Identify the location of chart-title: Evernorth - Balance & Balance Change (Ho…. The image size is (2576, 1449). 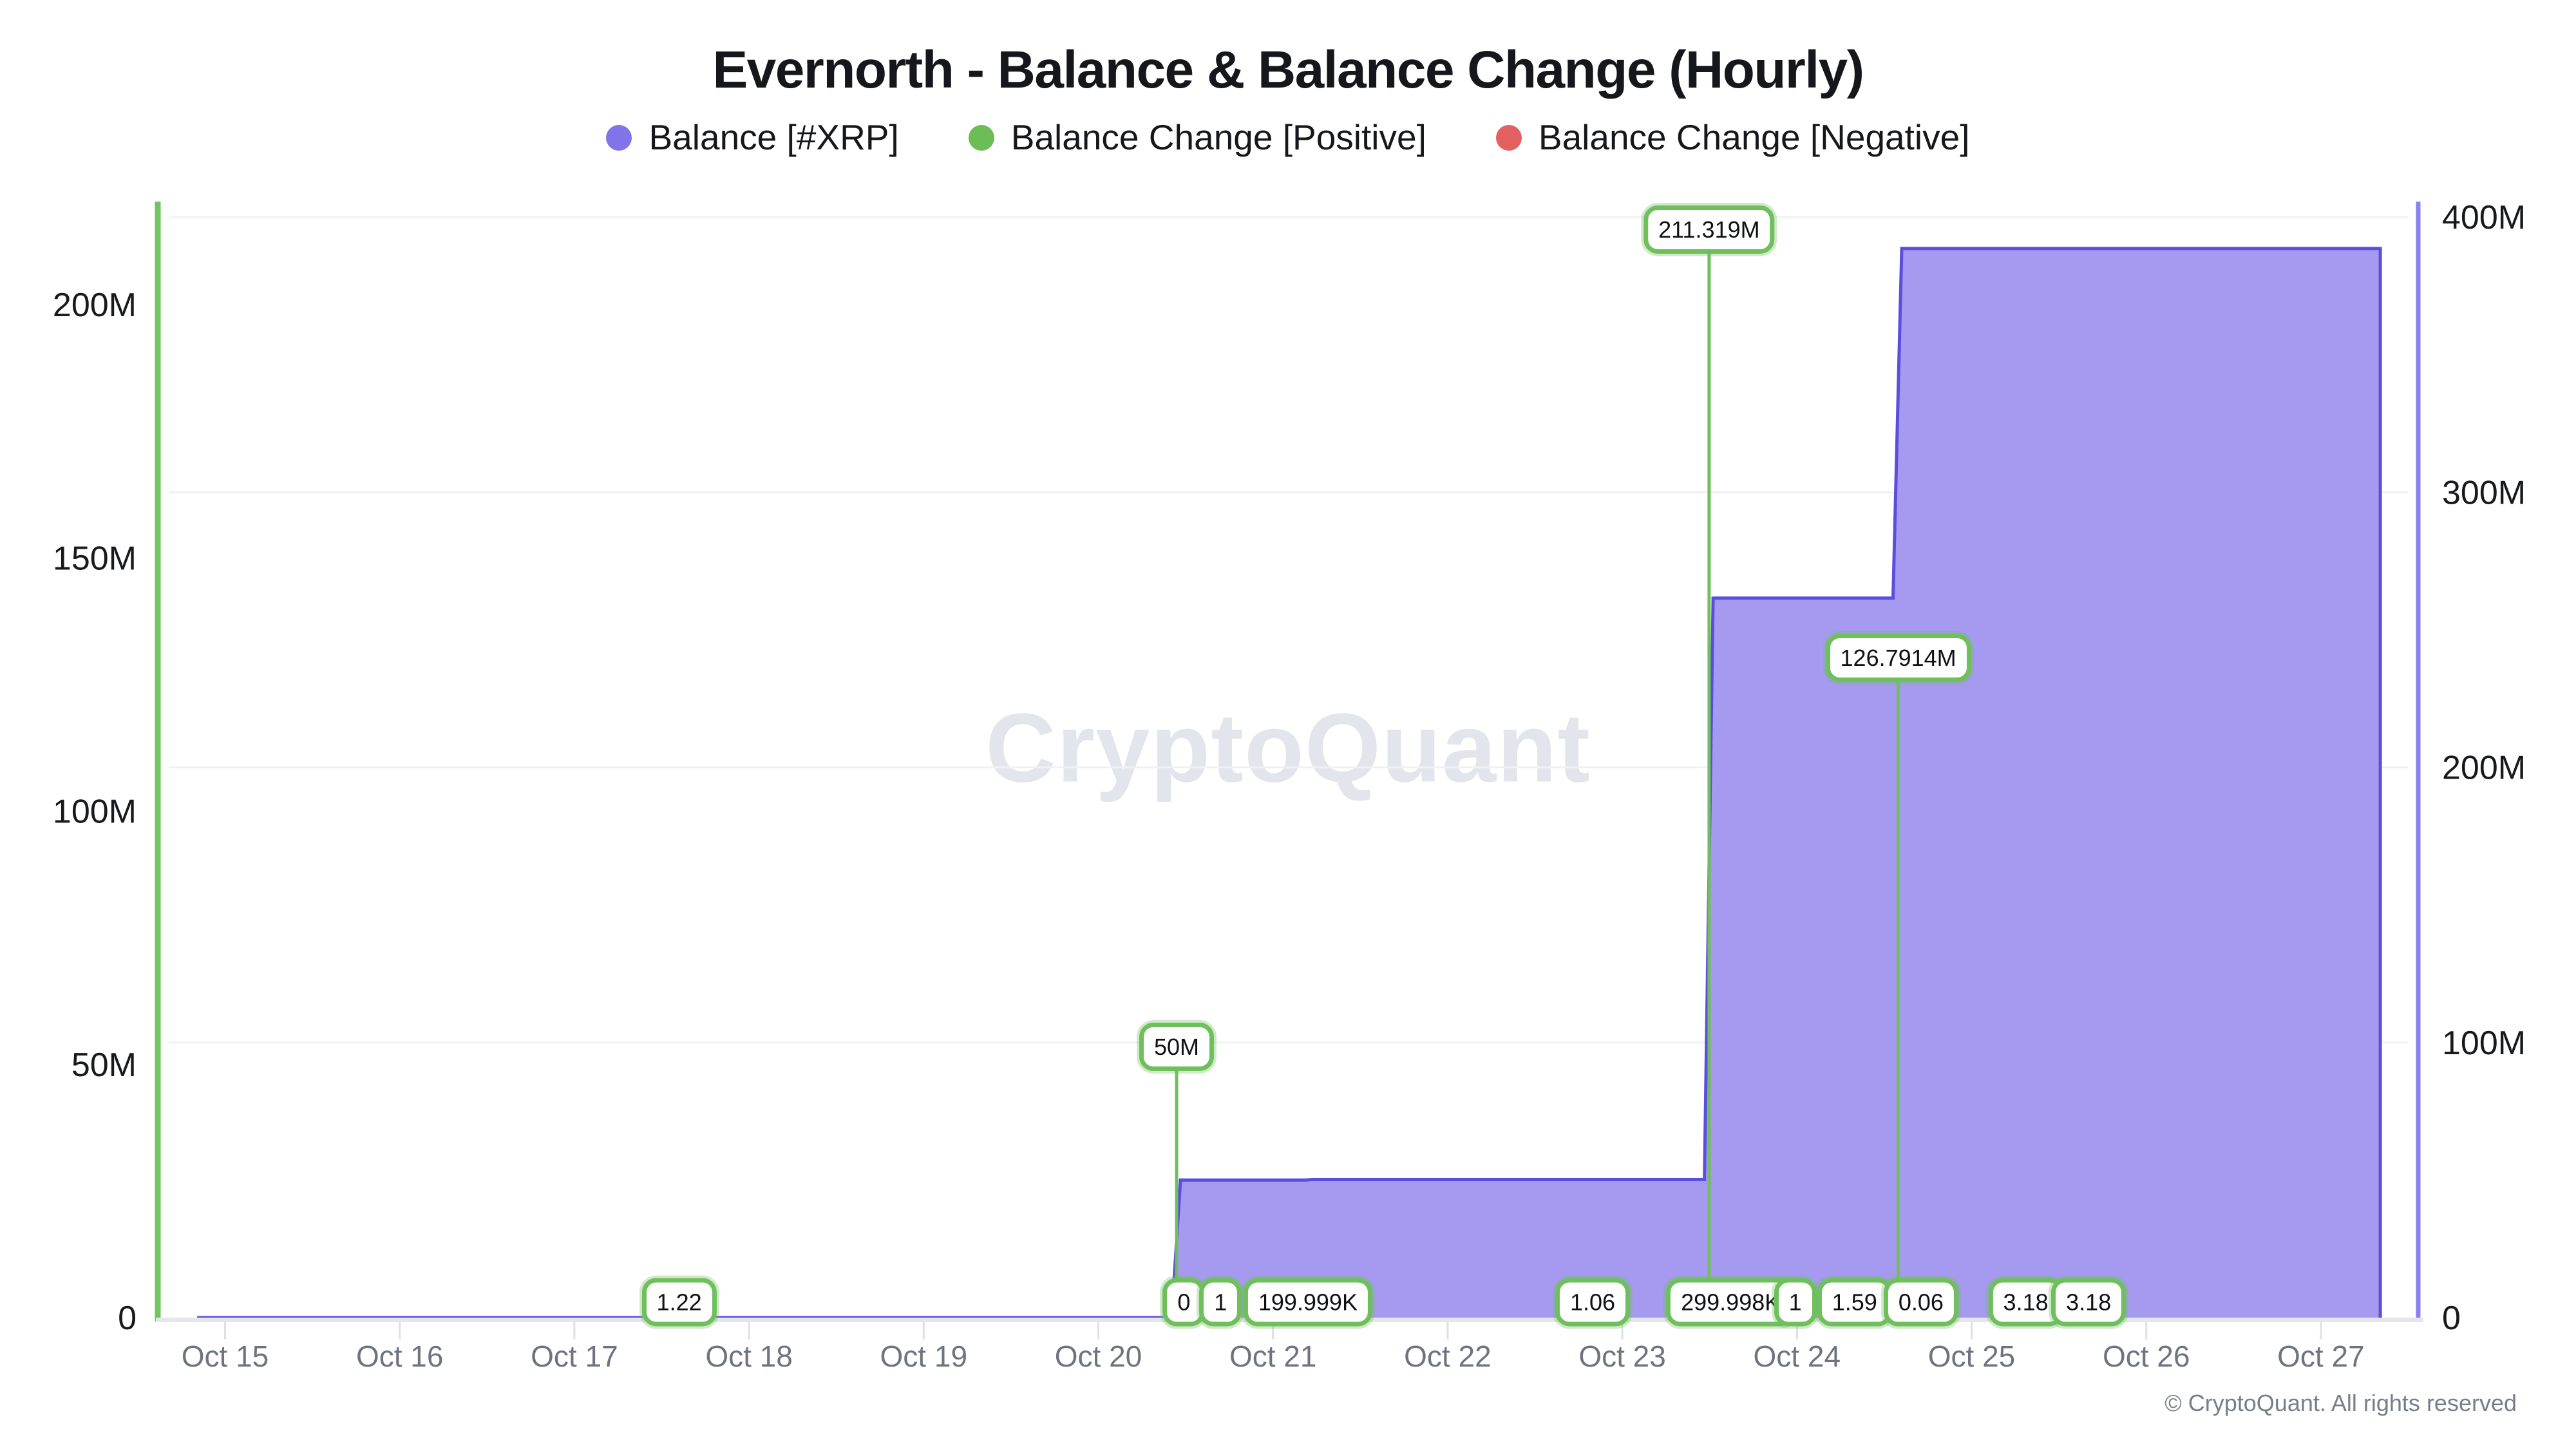
(1288, 70).